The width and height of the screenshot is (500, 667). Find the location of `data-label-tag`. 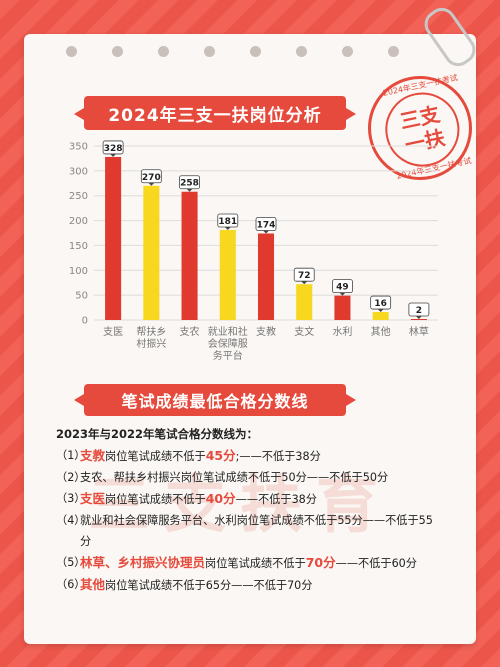

data-label-tag is located at coordinates (151, 176).